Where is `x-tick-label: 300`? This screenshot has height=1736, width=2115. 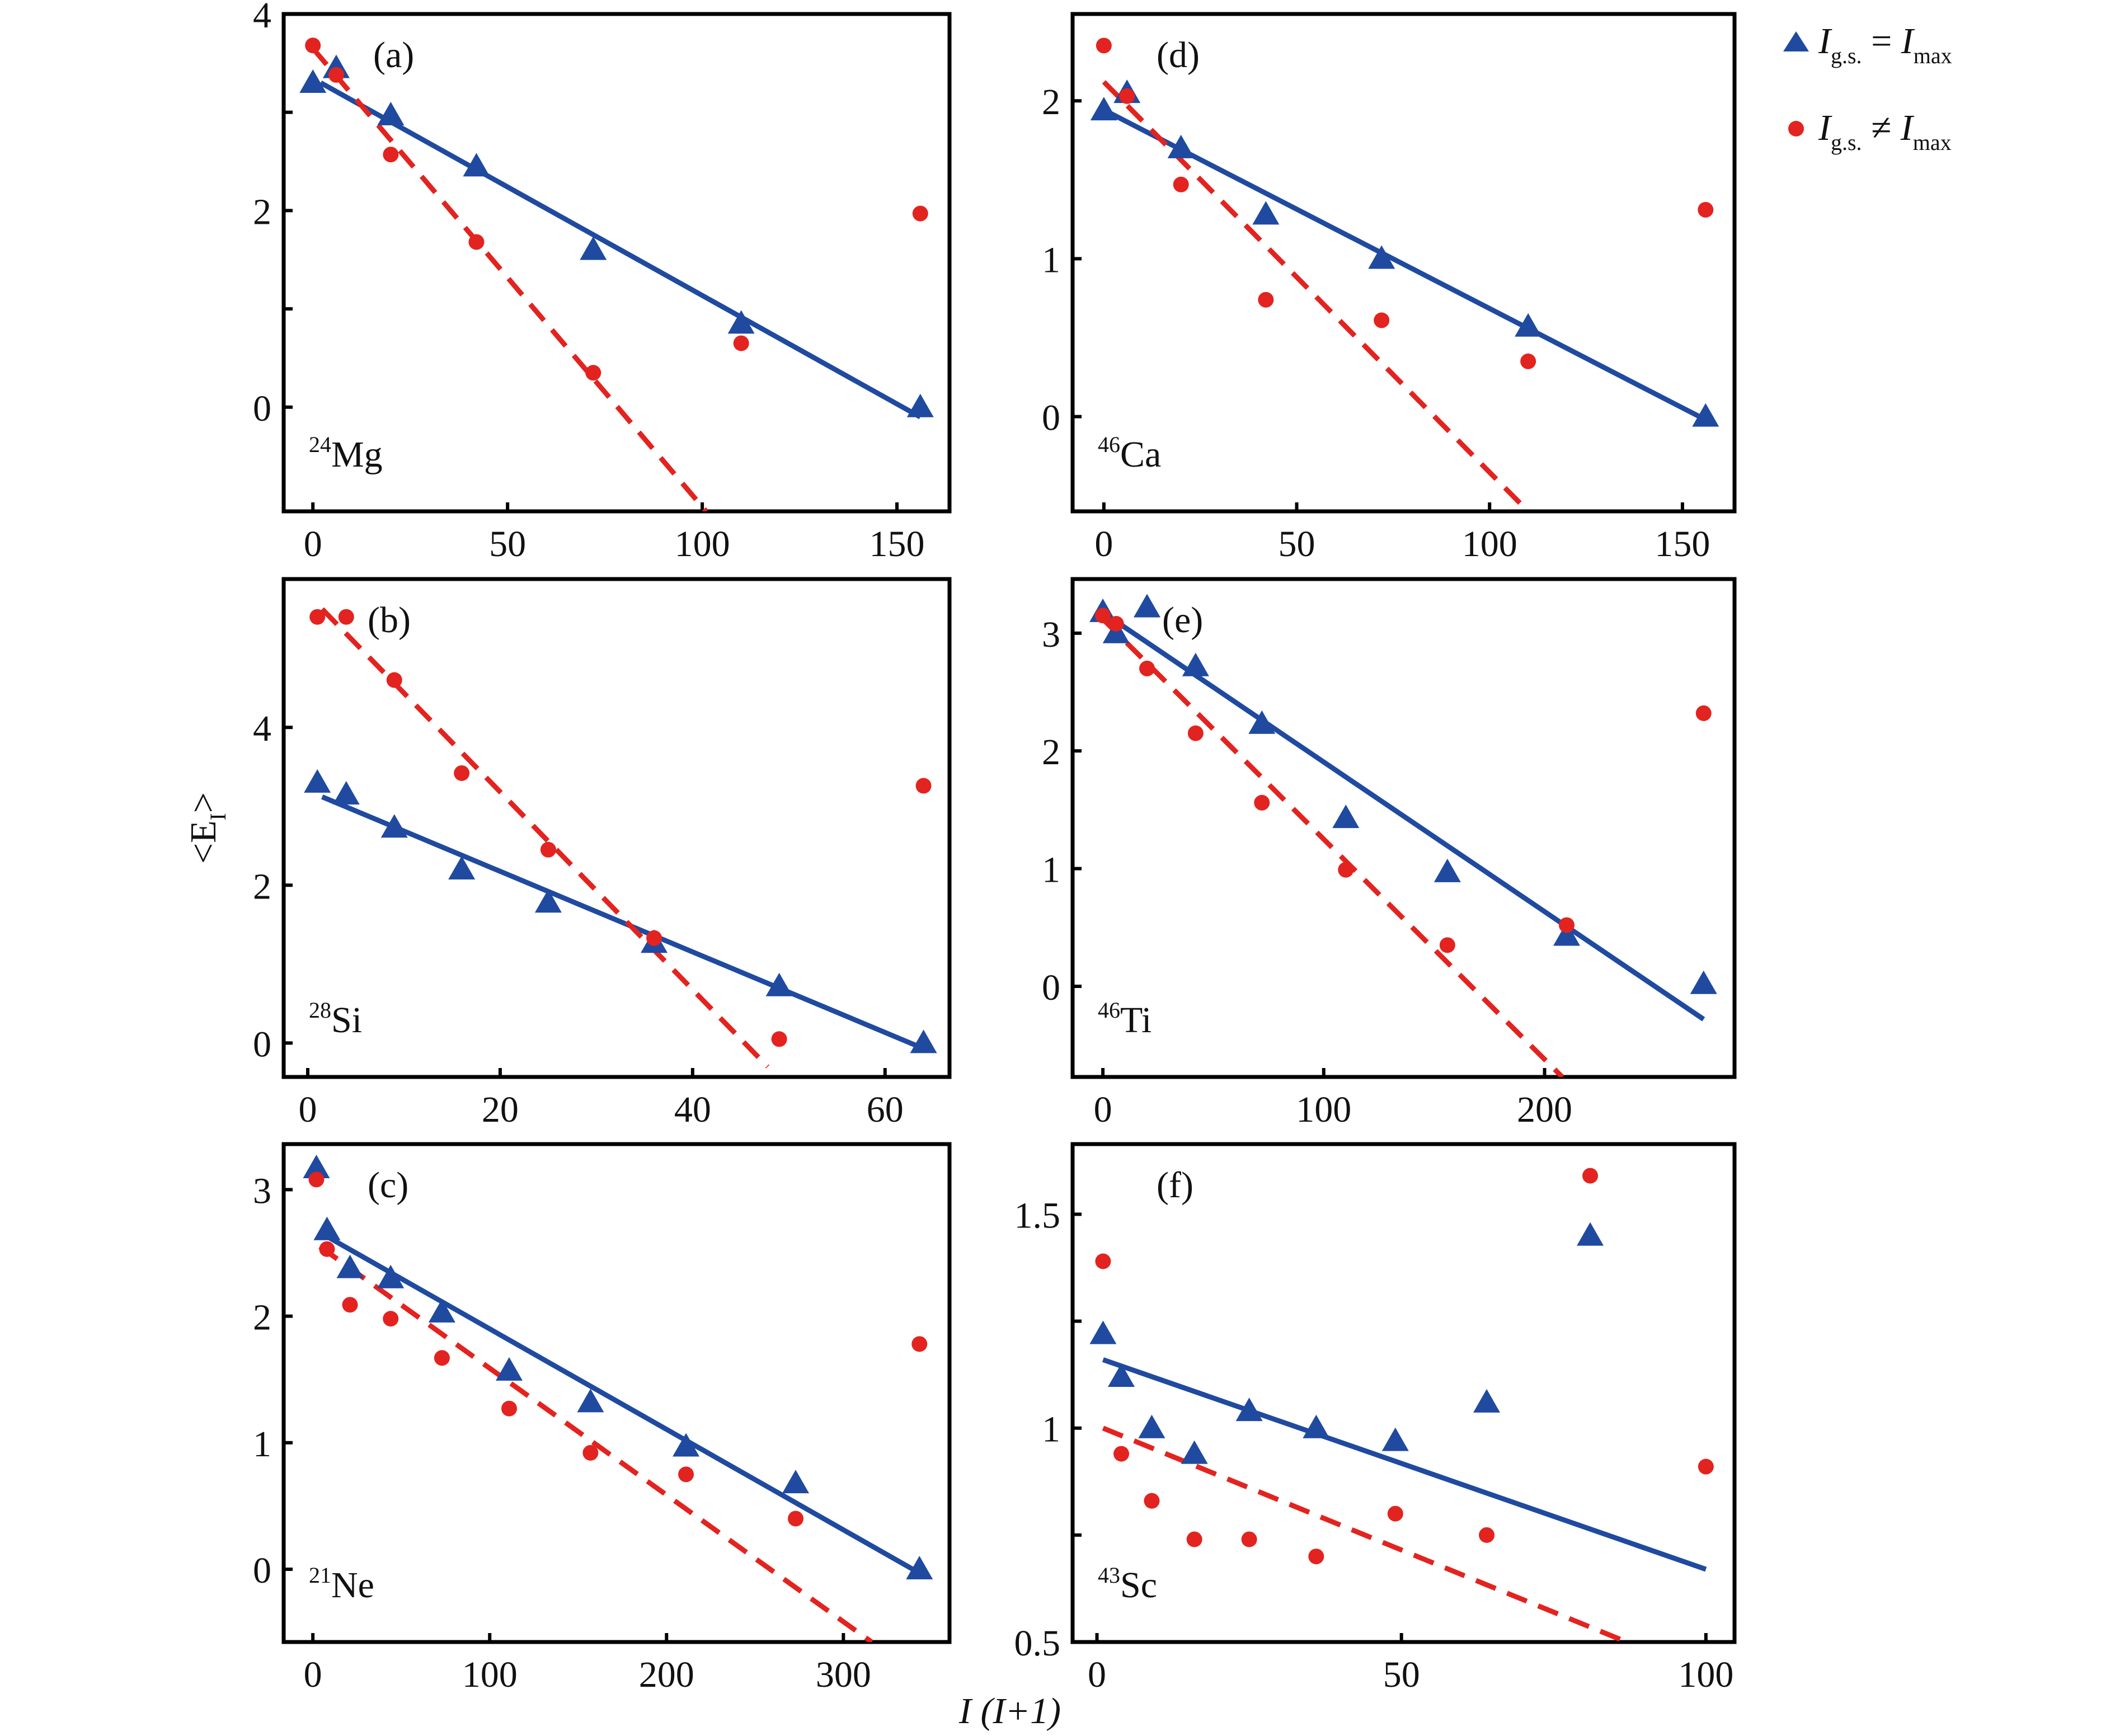 x-tick-label: 300 is located at coordinates (843, 1674).